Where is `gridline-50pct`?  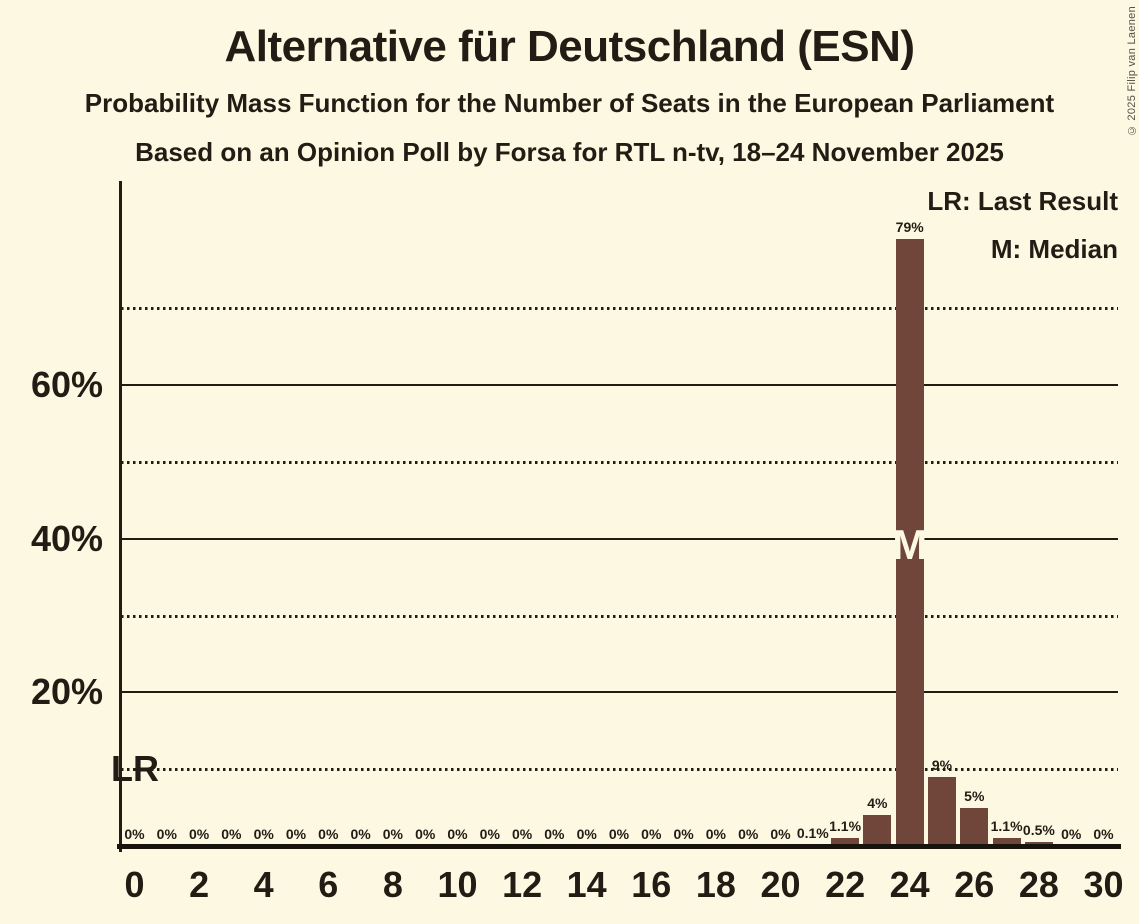 gridline-50pct is located at coordinates (619, 462).